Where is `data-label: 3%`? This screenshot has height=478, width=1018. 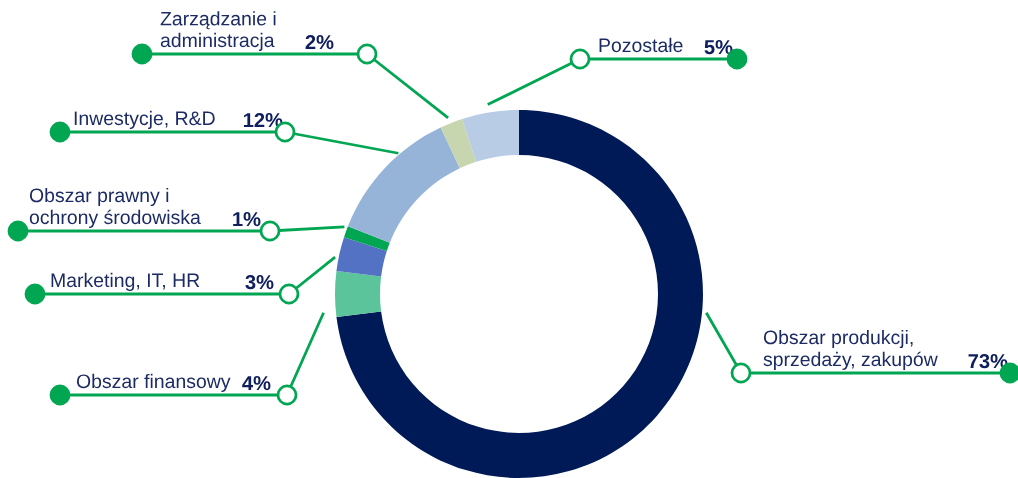 data-label: 3% is located at coordinates (259, 282).